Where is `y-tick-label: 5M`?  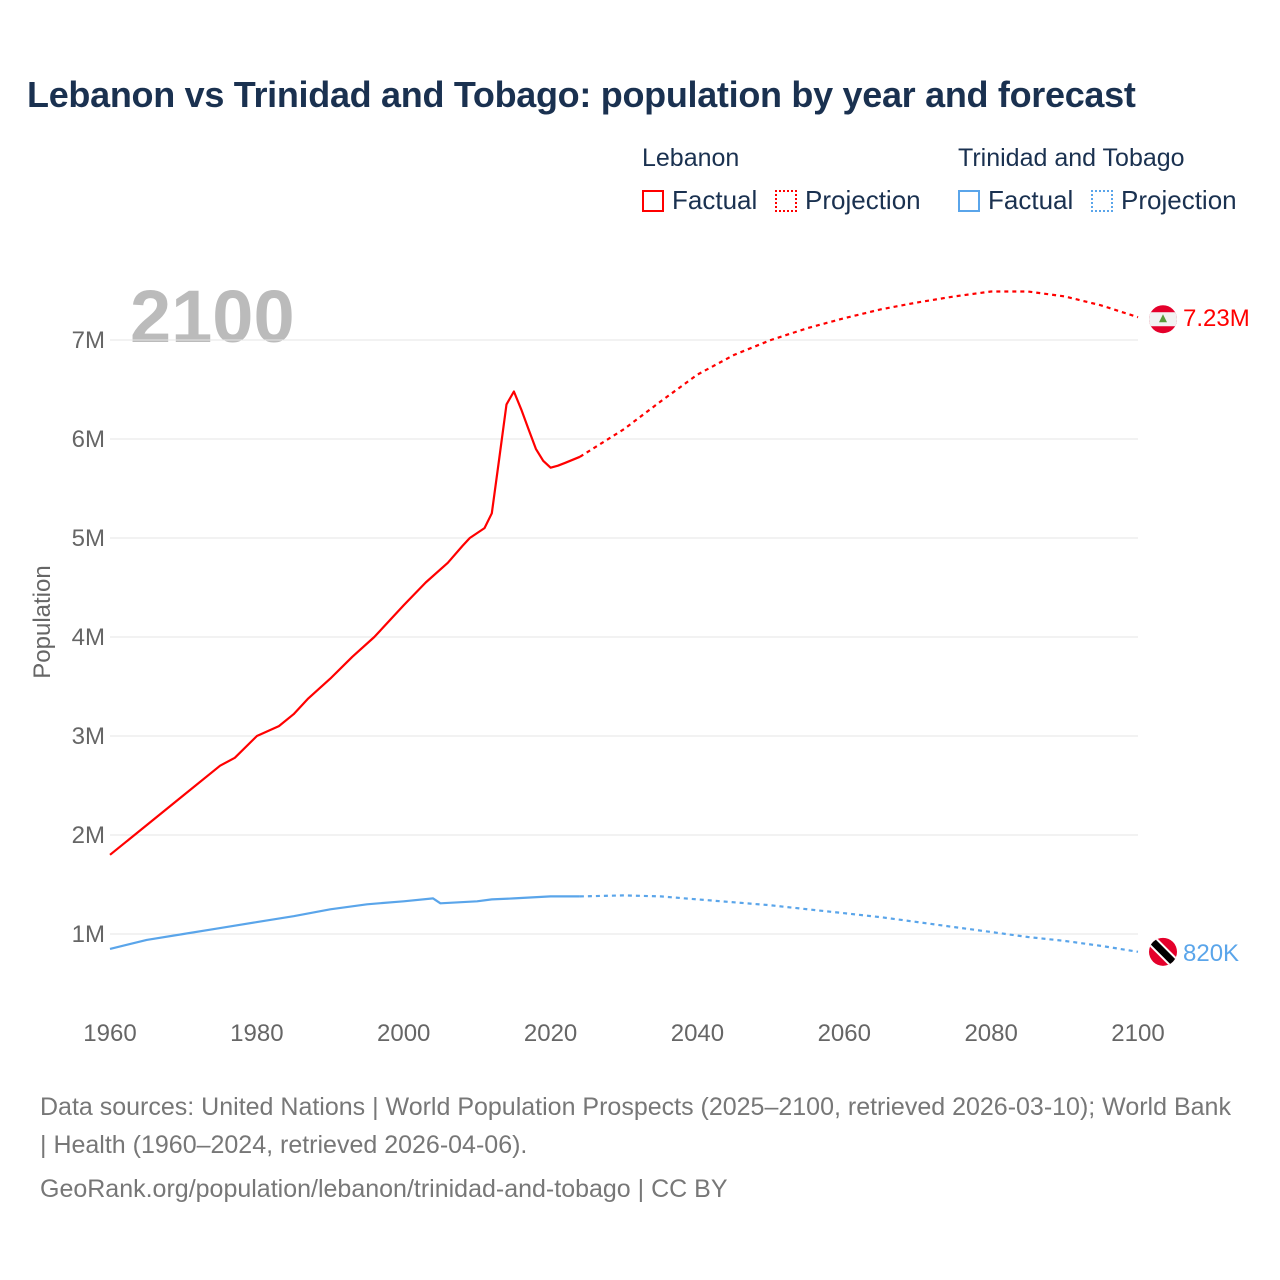
y-tick-label: 5M is located at coordinates (88, 538).